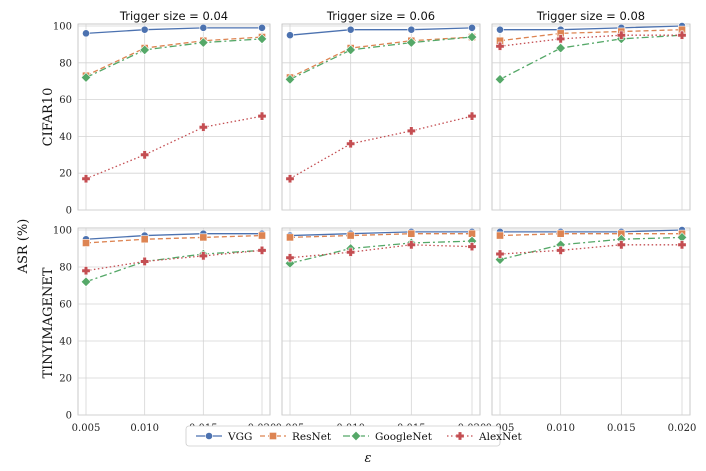 This screenshot has width=706, height=471. Describe the element at coordinates (23, 247) in the screenshot. I see `y-axis-label: ASR (%)` at that location.